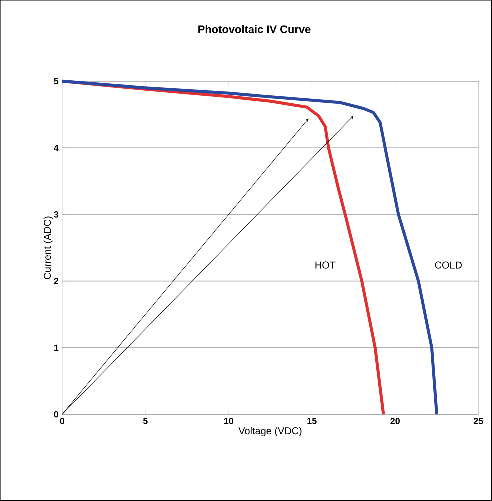 This screenshot has width=492, height=501. What do you see at coordinates (395, 421) in the screenshot?
I see `x-tick-label: 20` at bounding box center [395, 421].